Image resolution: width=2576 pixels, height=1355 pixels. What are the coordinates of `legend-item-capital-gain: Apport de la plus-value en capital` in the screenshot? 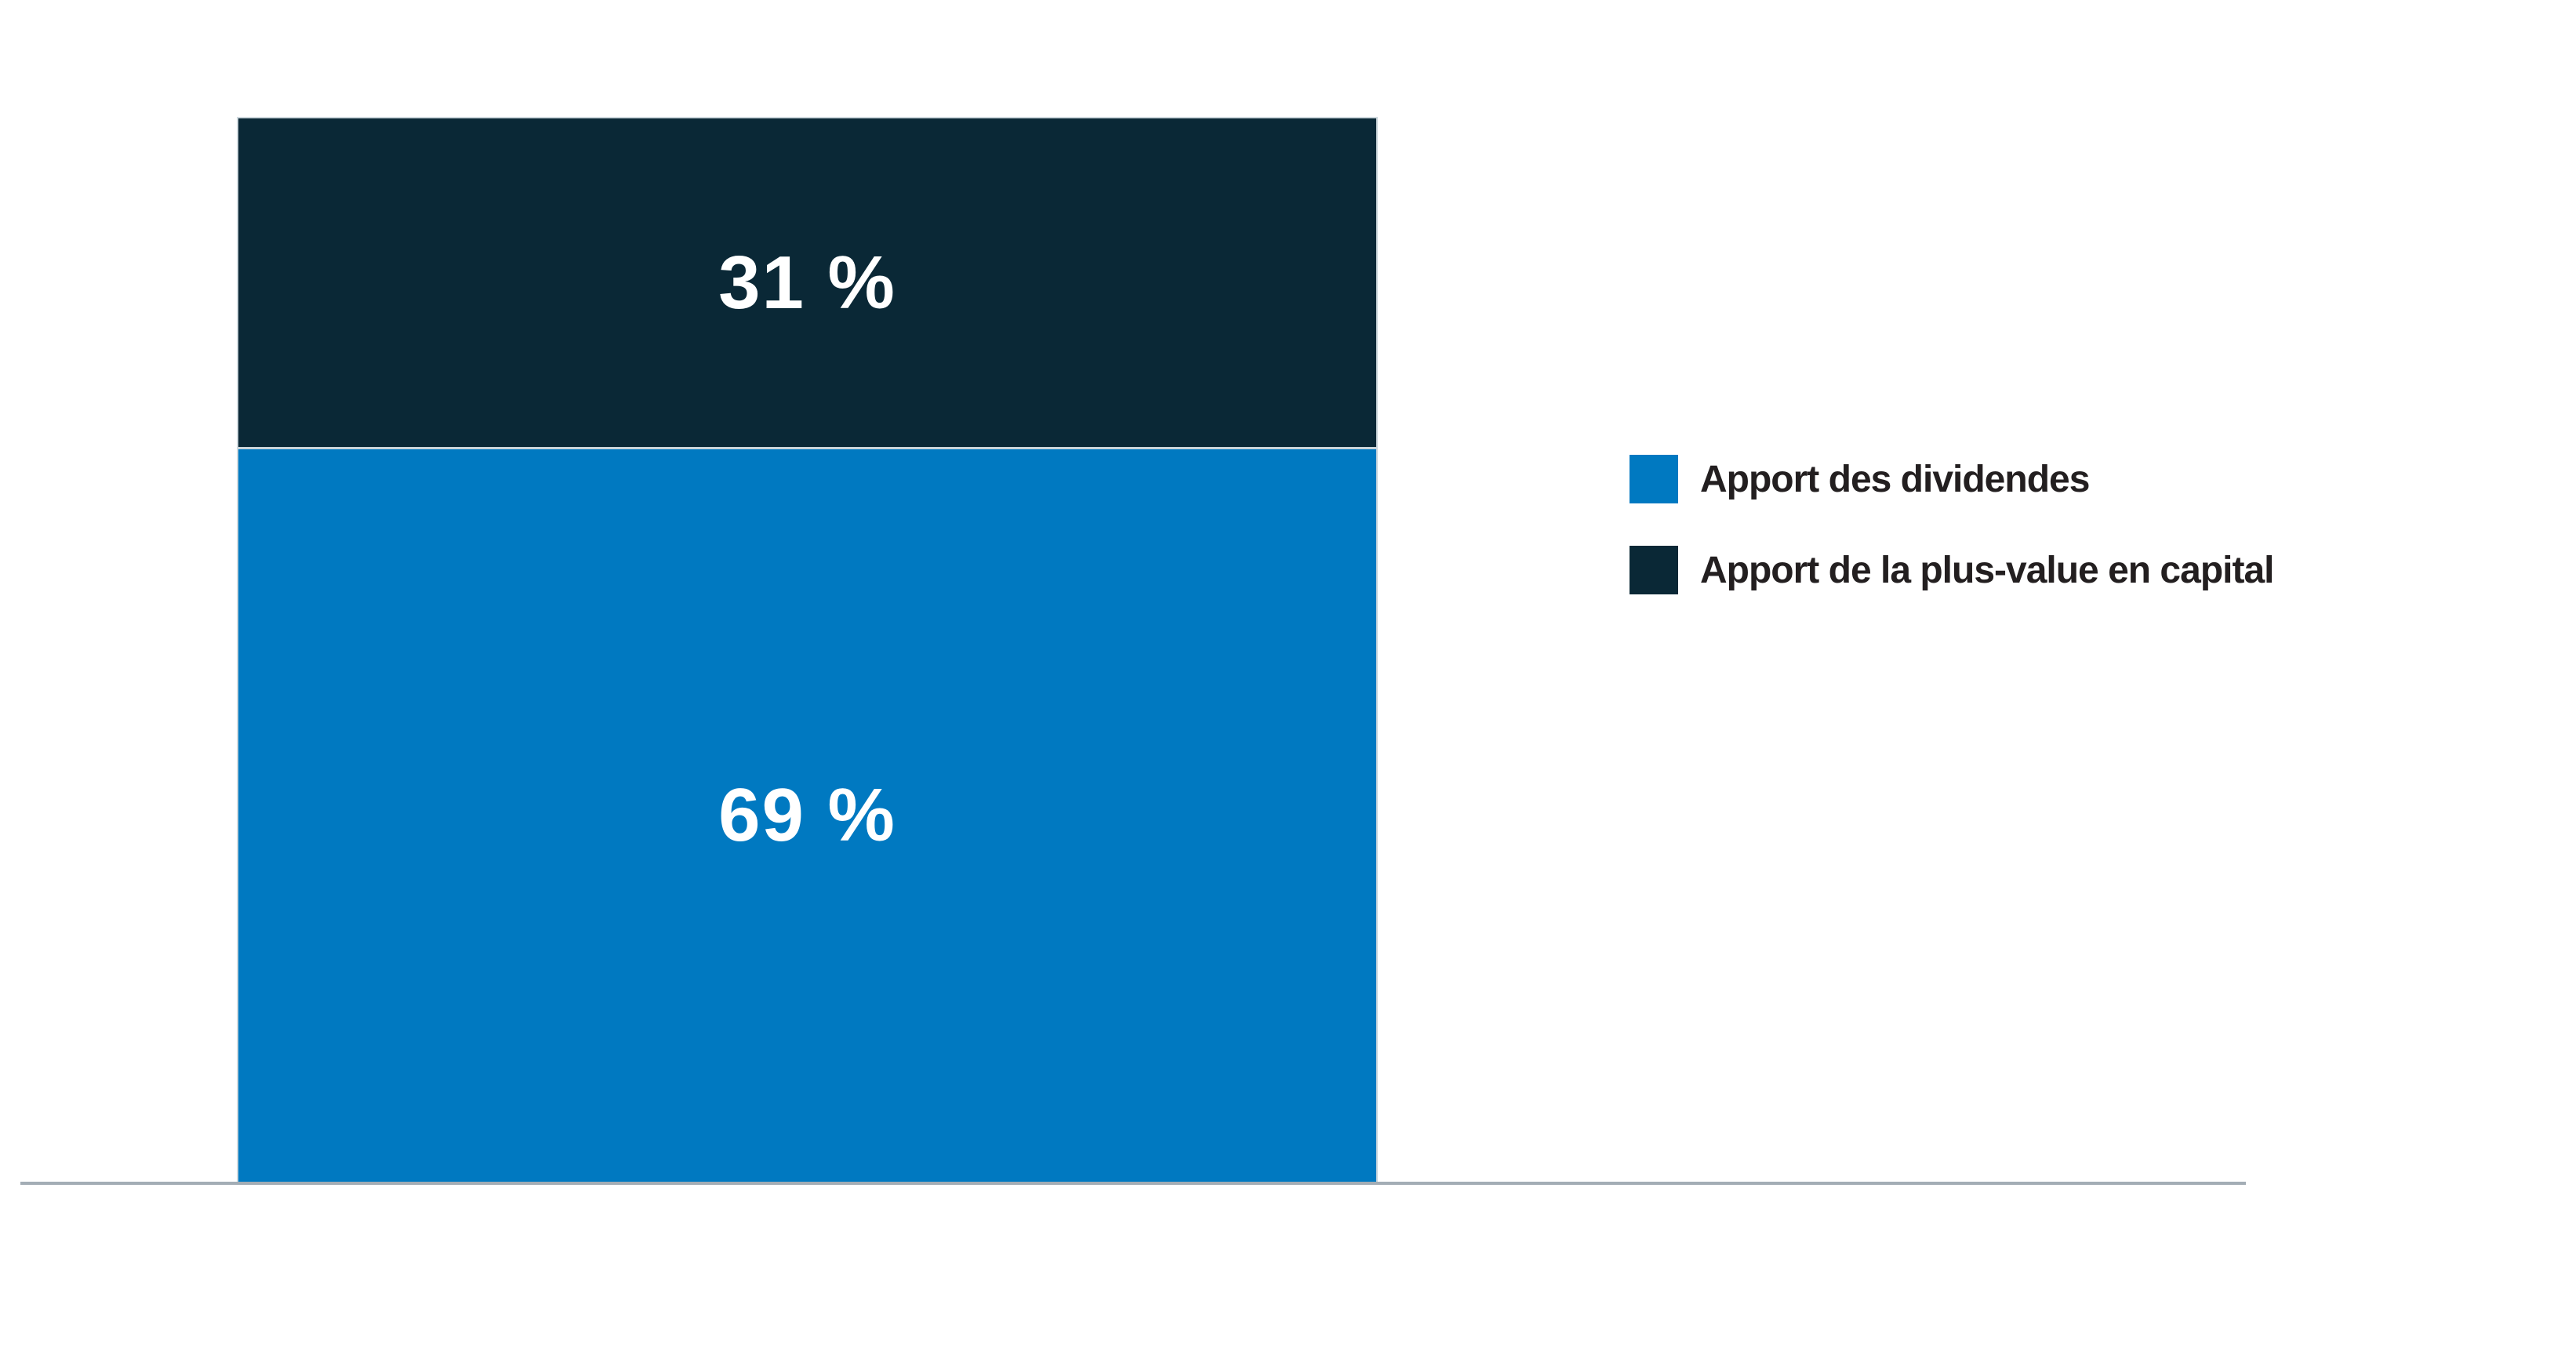 It's located at (1952, 570).